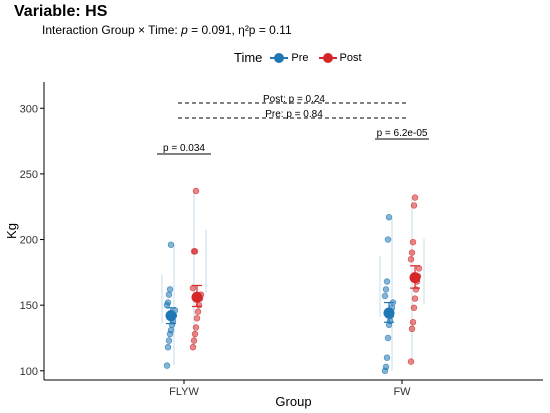 The width and height of the screenshot is (550, 413). What do you see at coordinates (327, 58) in the screenshot?
I see `legend-key-post` at bounding box center [327, 58].